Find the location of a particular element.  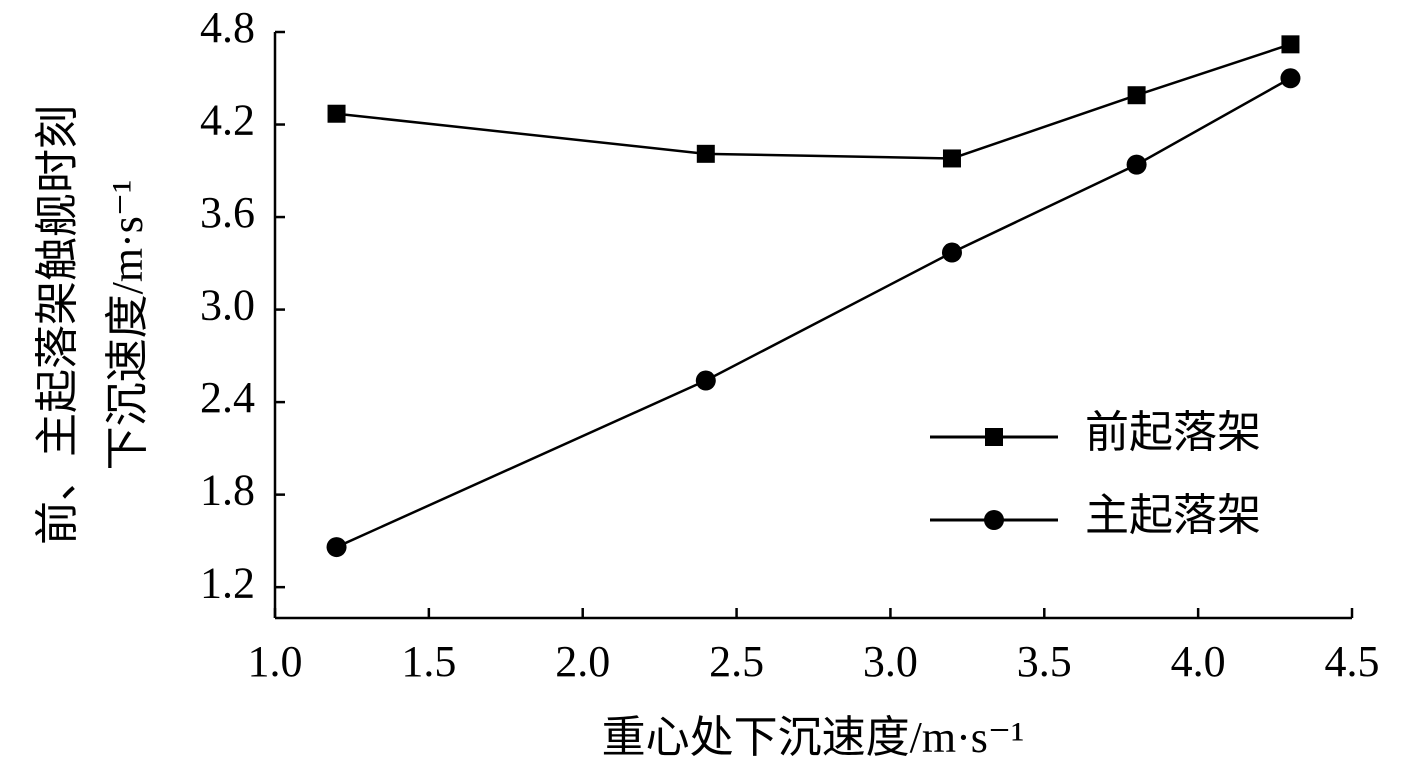

y-tick-label: 1.2 is located at coordinates (227, 582).